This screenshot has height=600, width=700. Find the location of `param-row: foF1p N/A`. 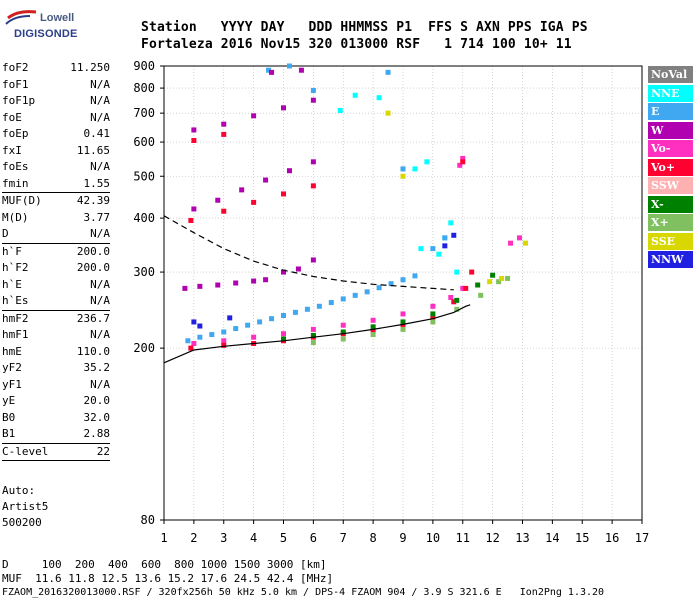

param-row: foF1p N/A is located at coordinates (56, 101).